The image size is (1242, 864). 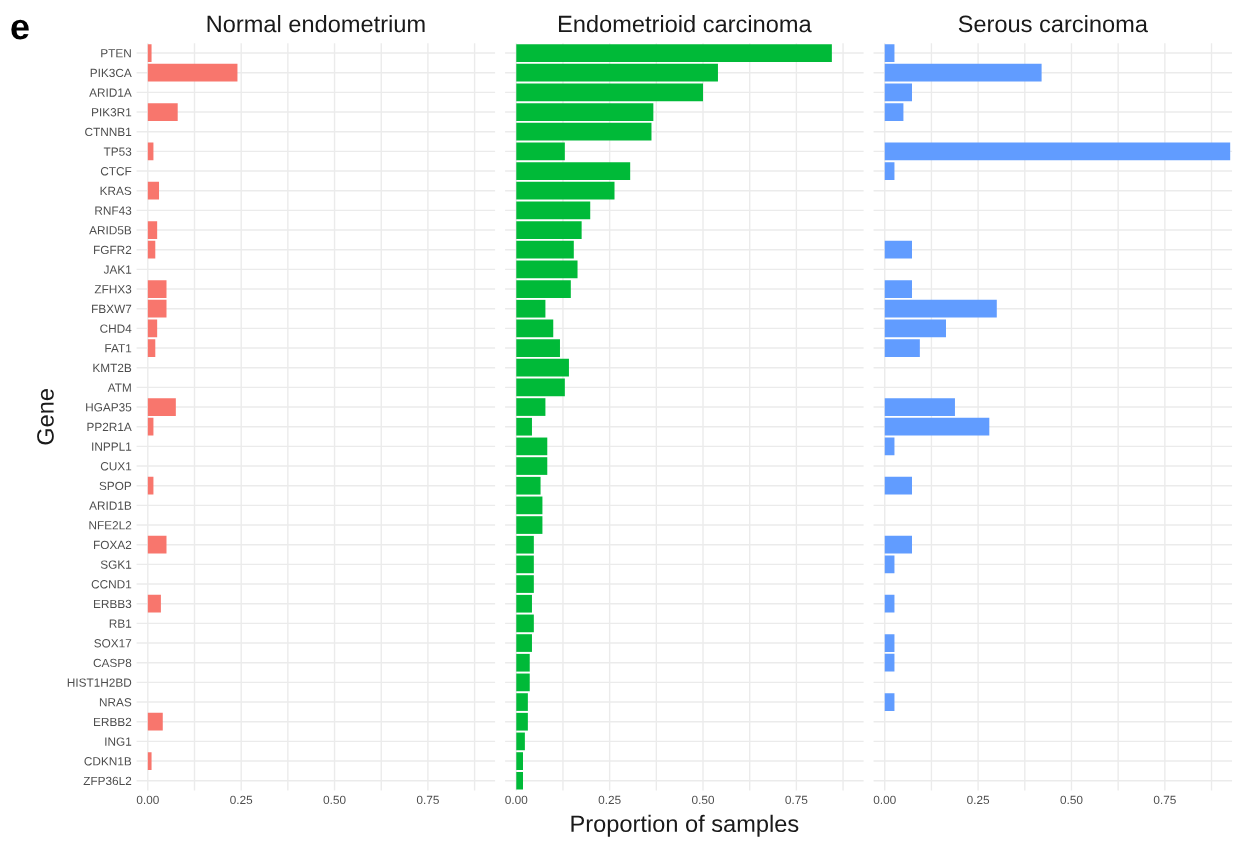 What do you see at coordinates (110, 92) in the screenshot?
I see `y-tick-label: ARID1A` at bounding box center [110, 92].